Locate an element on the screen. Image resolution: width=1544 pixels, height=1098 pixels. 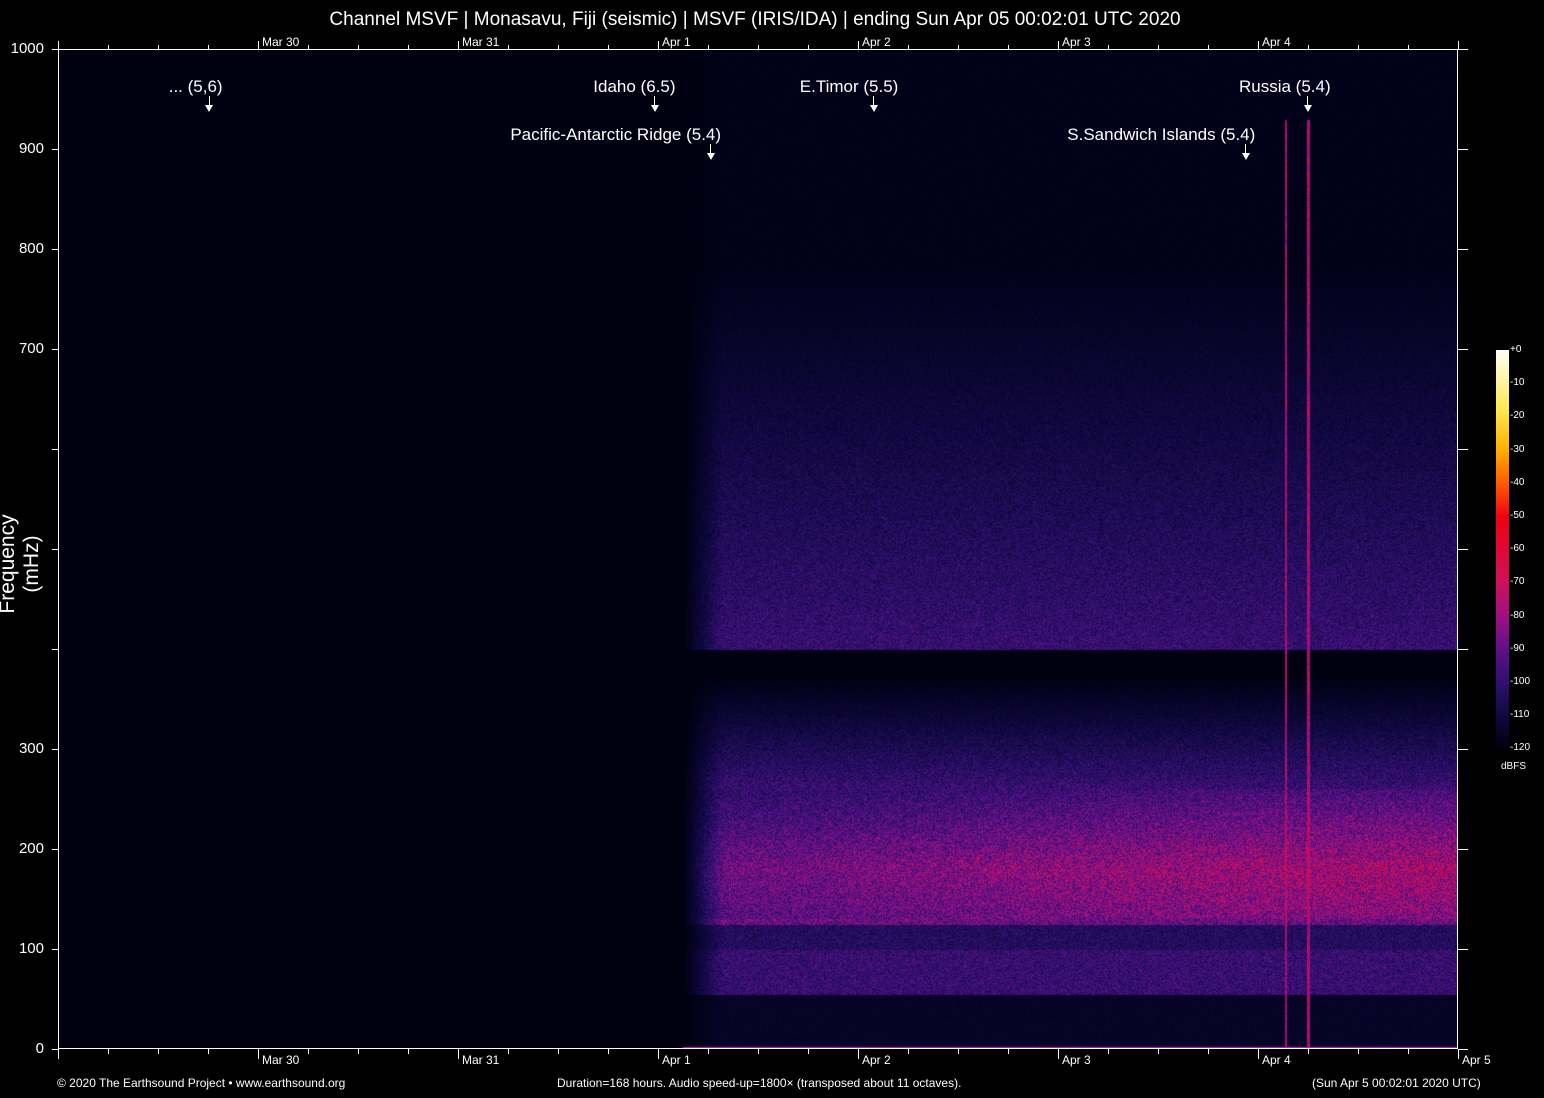
colorbar is located at coordinates (1502, 549).